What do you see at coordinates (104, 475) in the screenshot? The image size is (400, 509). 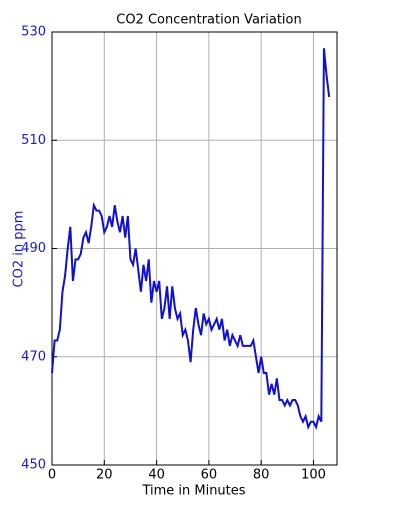 I see `x-tick-label: 20` at bounding box center [104, 475].